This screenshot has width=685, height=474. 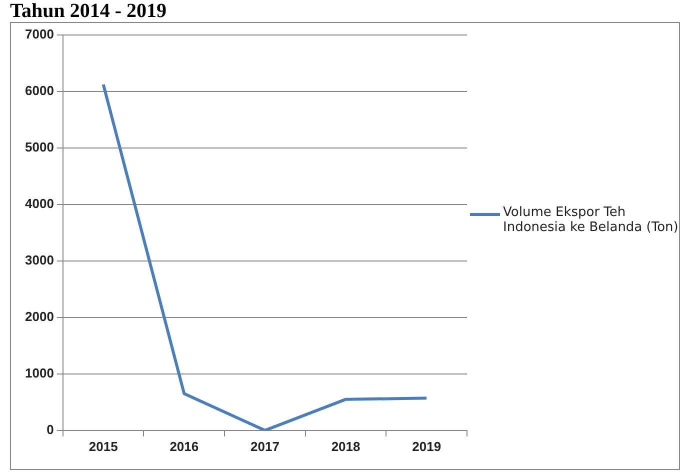 What do you see at coordinates (88, 11) in the screenshot?
I see `chart-title: Tahun 2014 - 2019` at bounding box center [88, 11].